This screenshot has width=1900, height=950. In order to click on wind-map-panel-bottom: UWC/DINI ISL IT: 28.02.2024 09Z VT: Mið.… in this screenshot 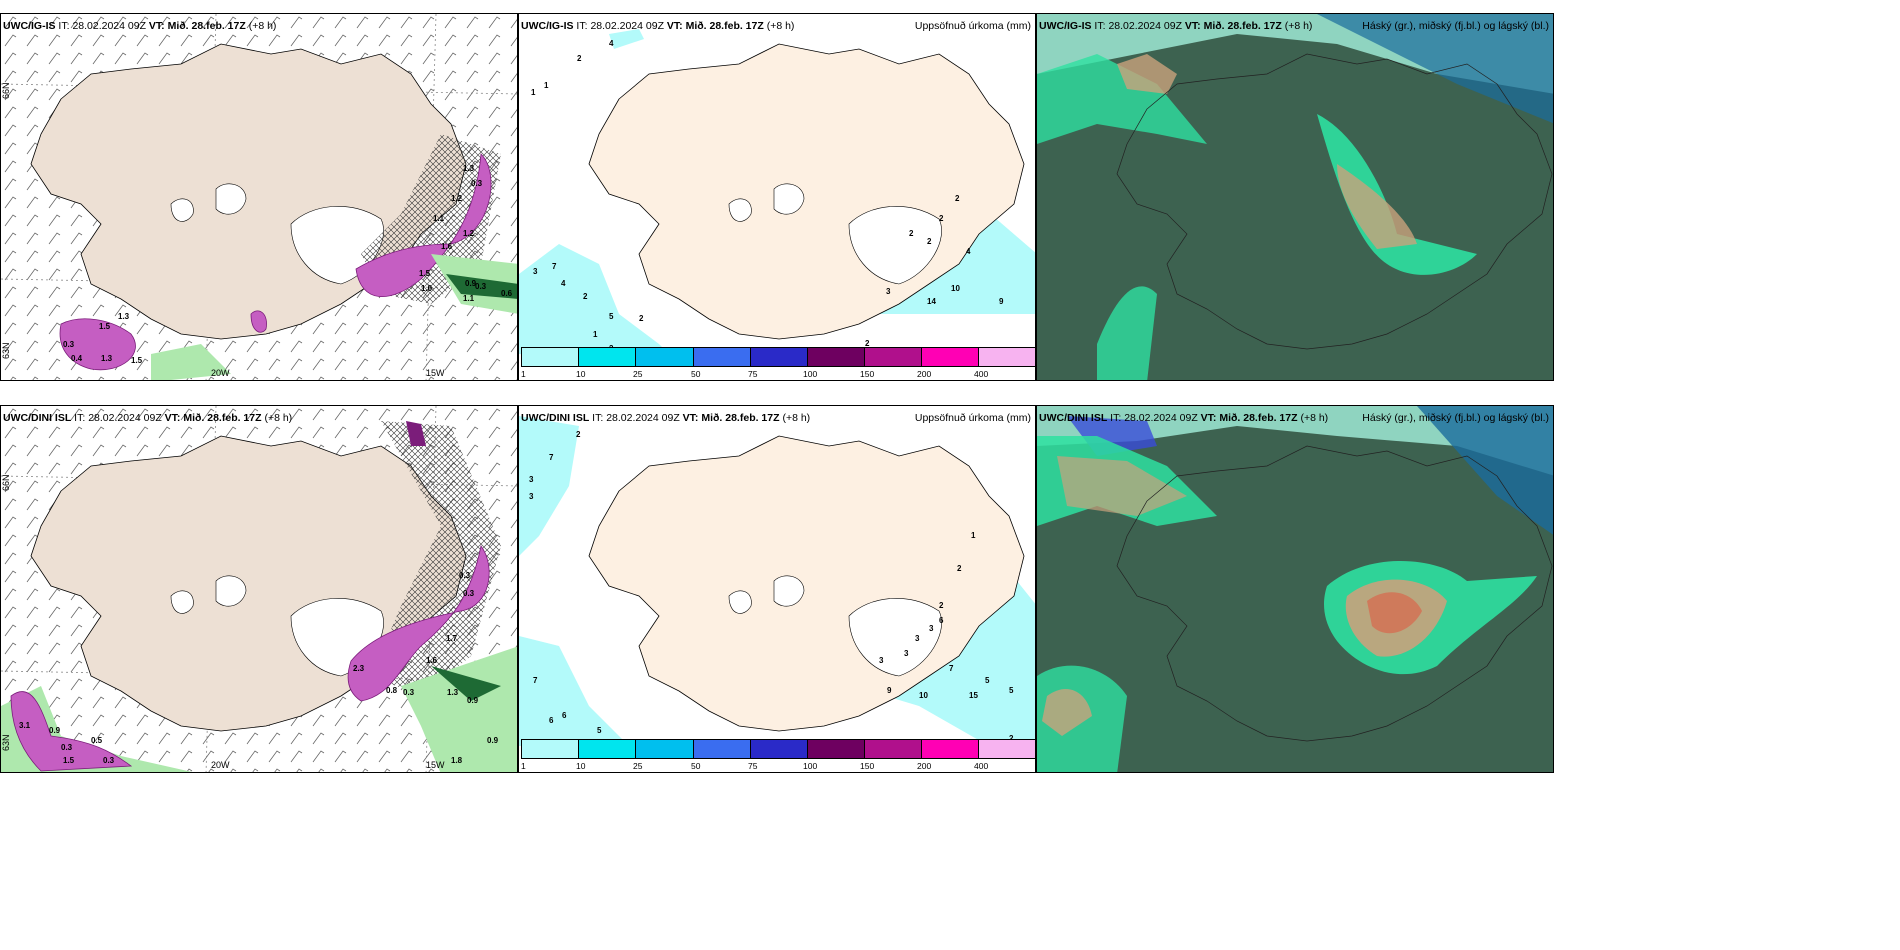, I will do `click(259, 589)`.